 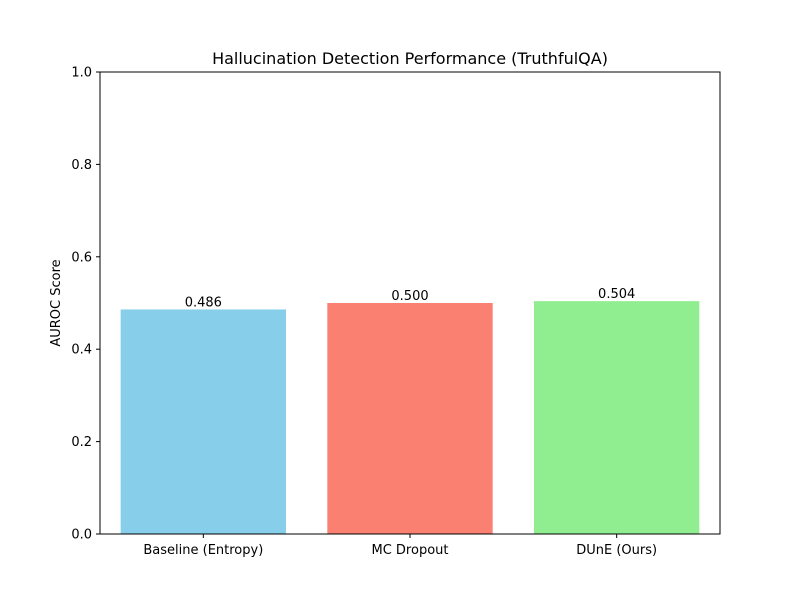 What do you see at coordinates (81, 350) in the screenshot?
I see `y-tick-label: 0.4` at bounding box center [81, 350].